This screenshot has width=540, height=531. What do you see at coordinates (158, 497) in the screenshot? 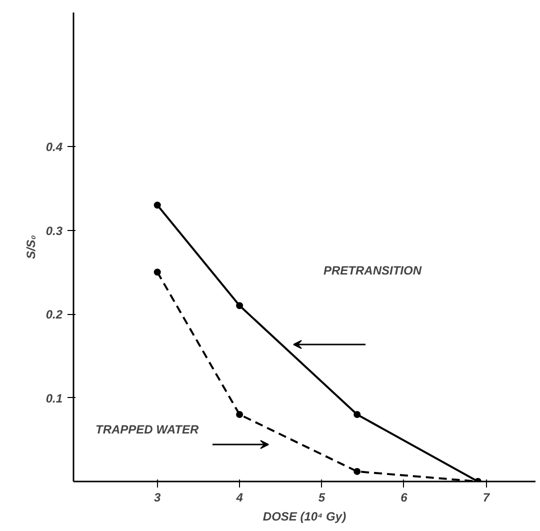
I see `x-tick-label: 3` at bounding box center [158, 497].